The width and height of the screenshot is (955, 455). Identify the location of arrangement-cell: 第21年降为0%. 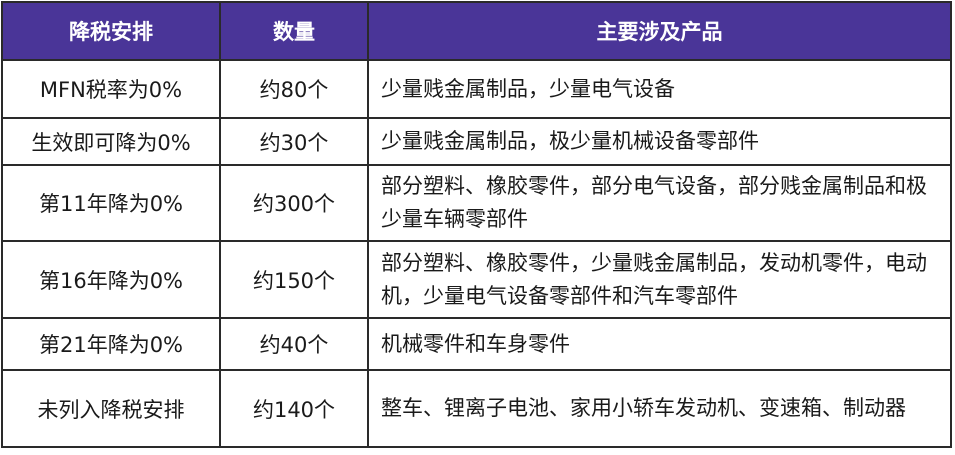
(111, 344).